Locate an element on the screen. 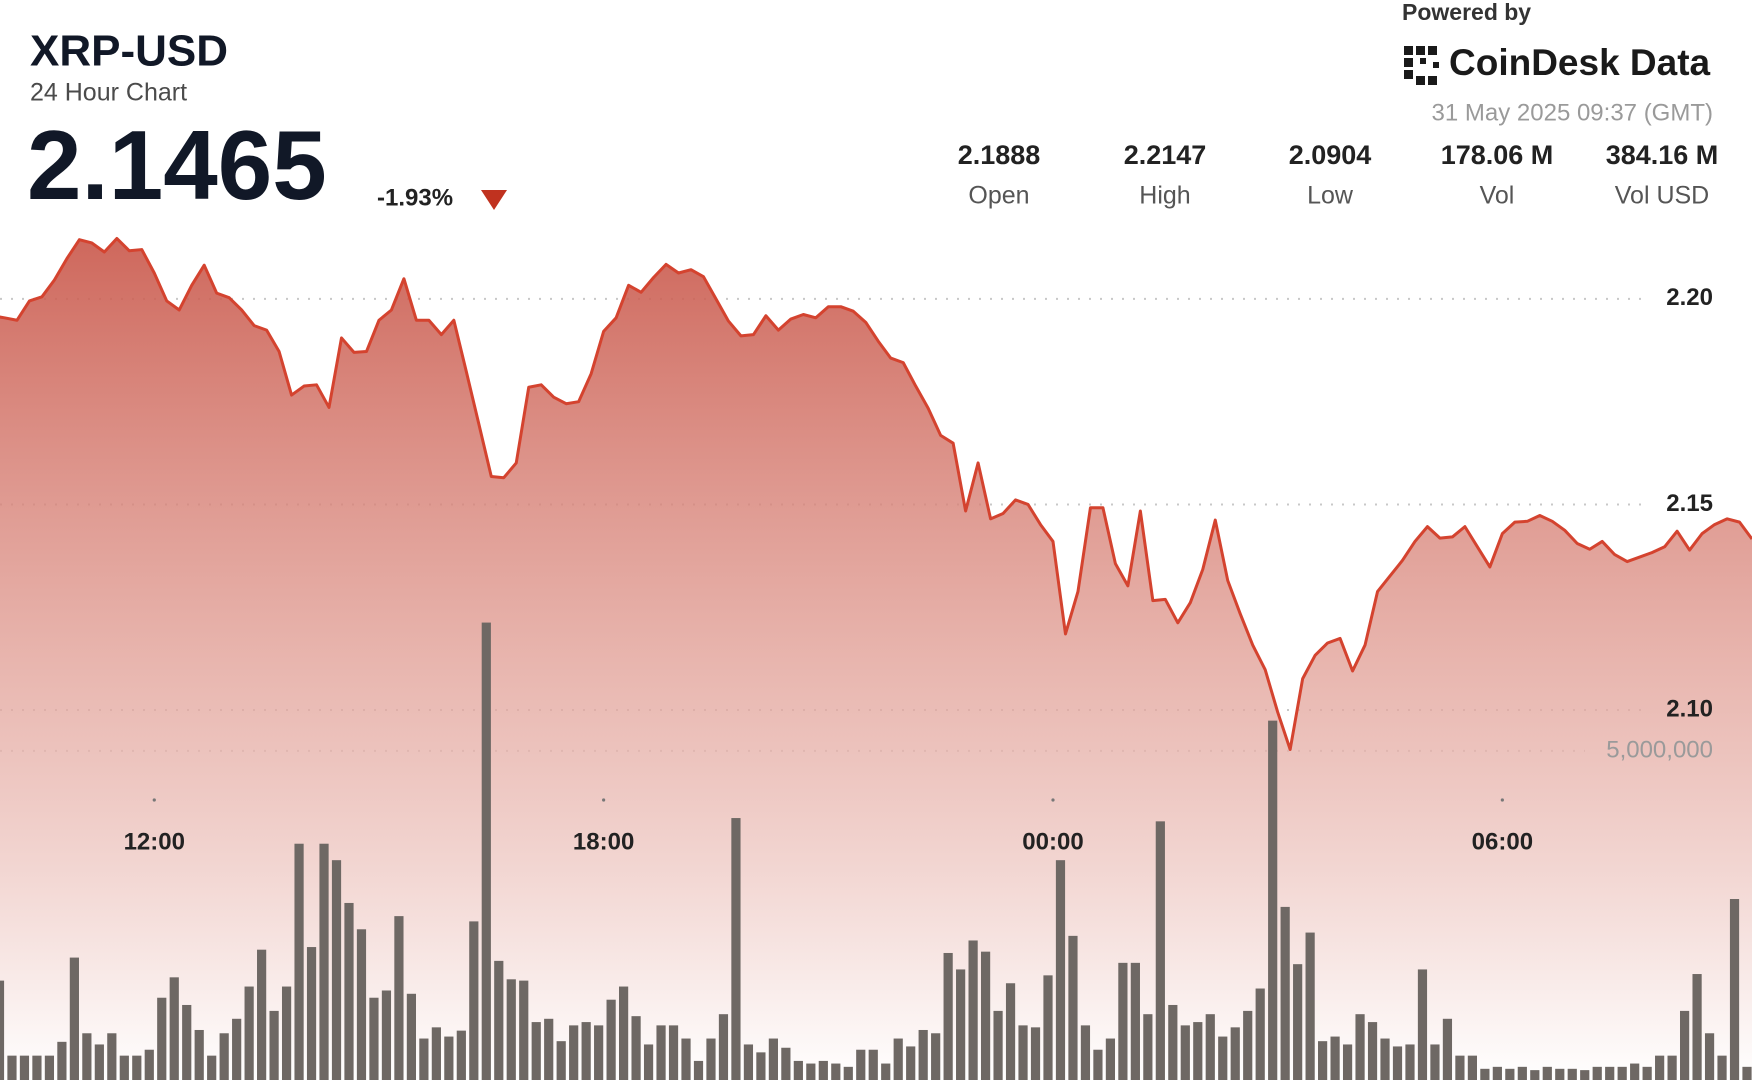 The width and height of the screenshot is (1752, 1080). x-tick-label: 06:00 is located at coordinates (1502, 841).